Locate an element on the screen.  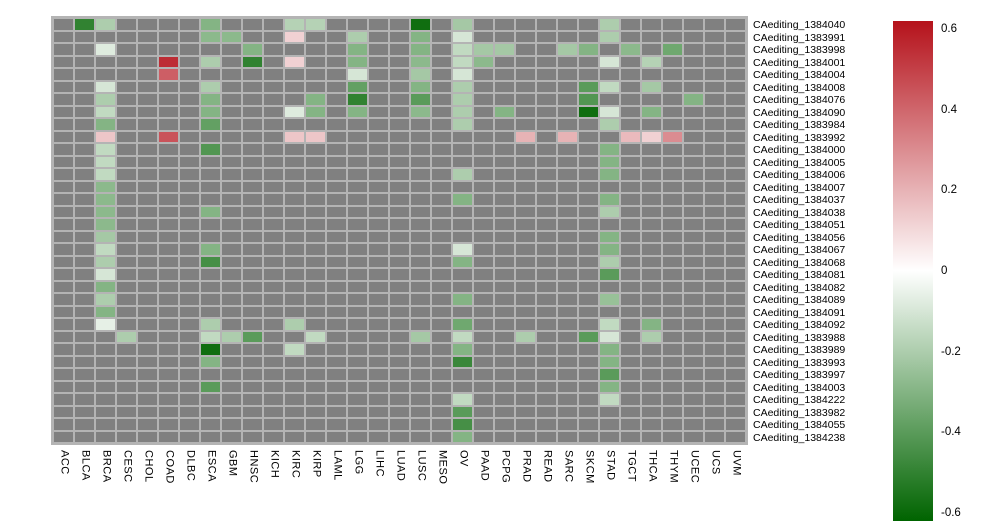
colorbar-tick-label: -0.6 is located at coordinates (951, 512).